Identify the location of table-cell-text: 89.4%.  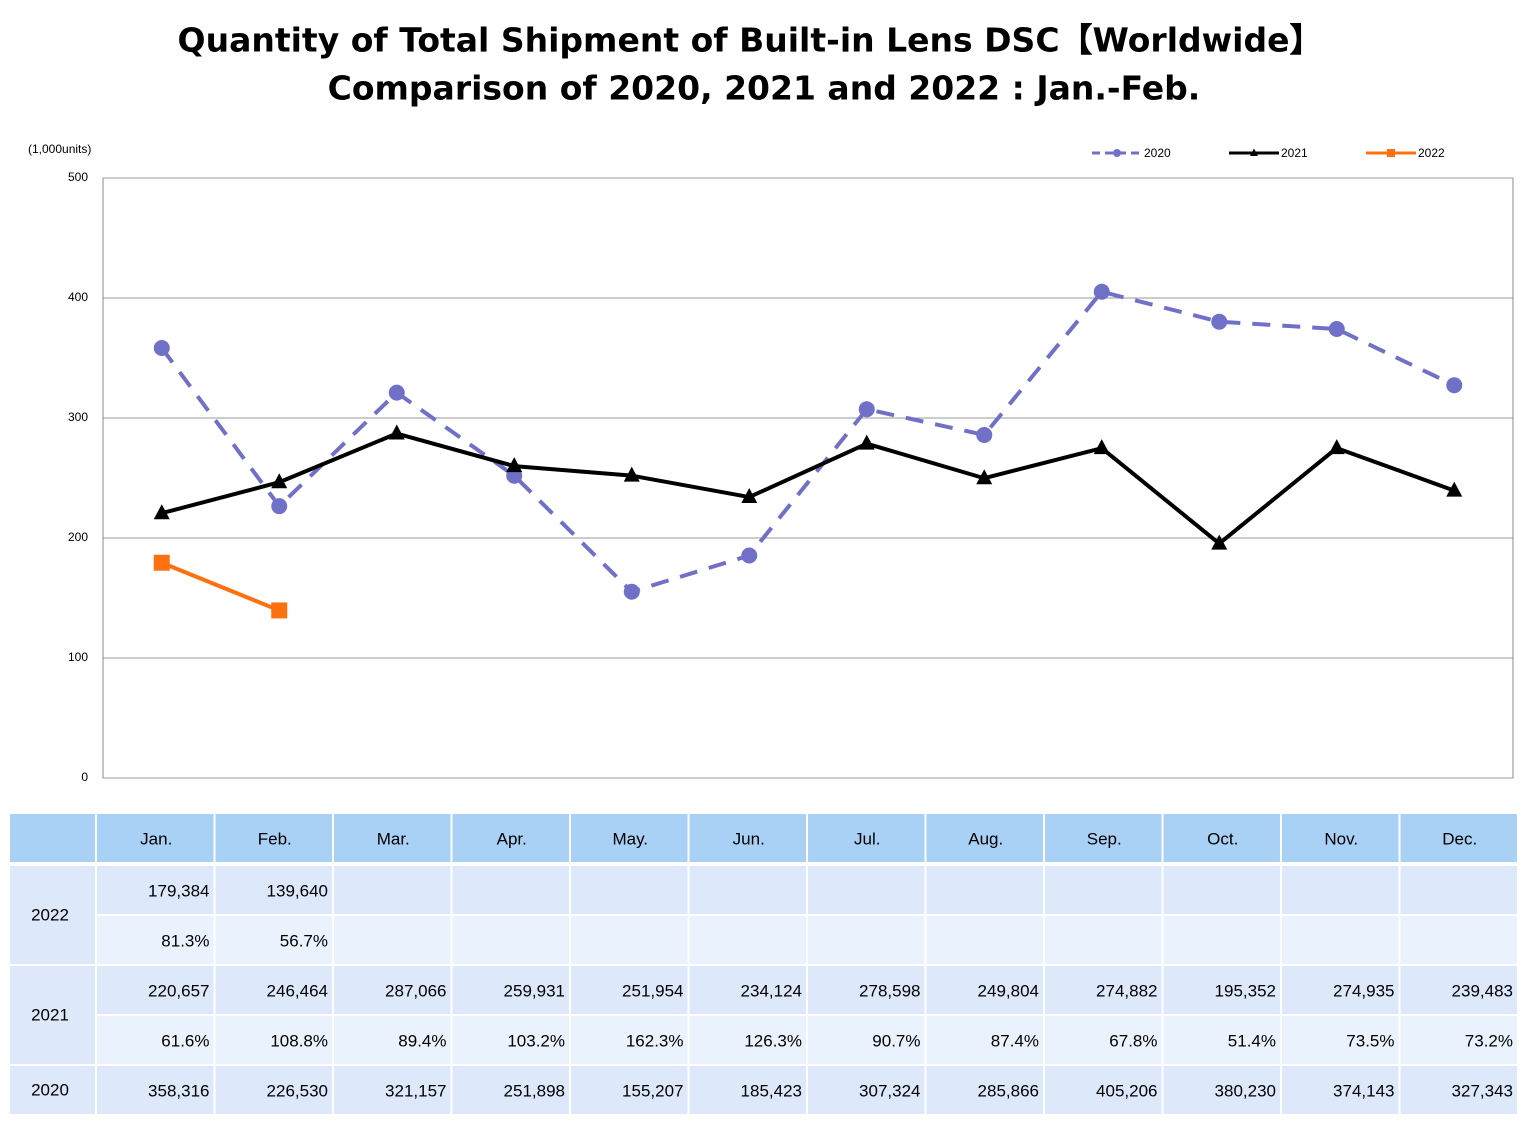
(422, 1040).